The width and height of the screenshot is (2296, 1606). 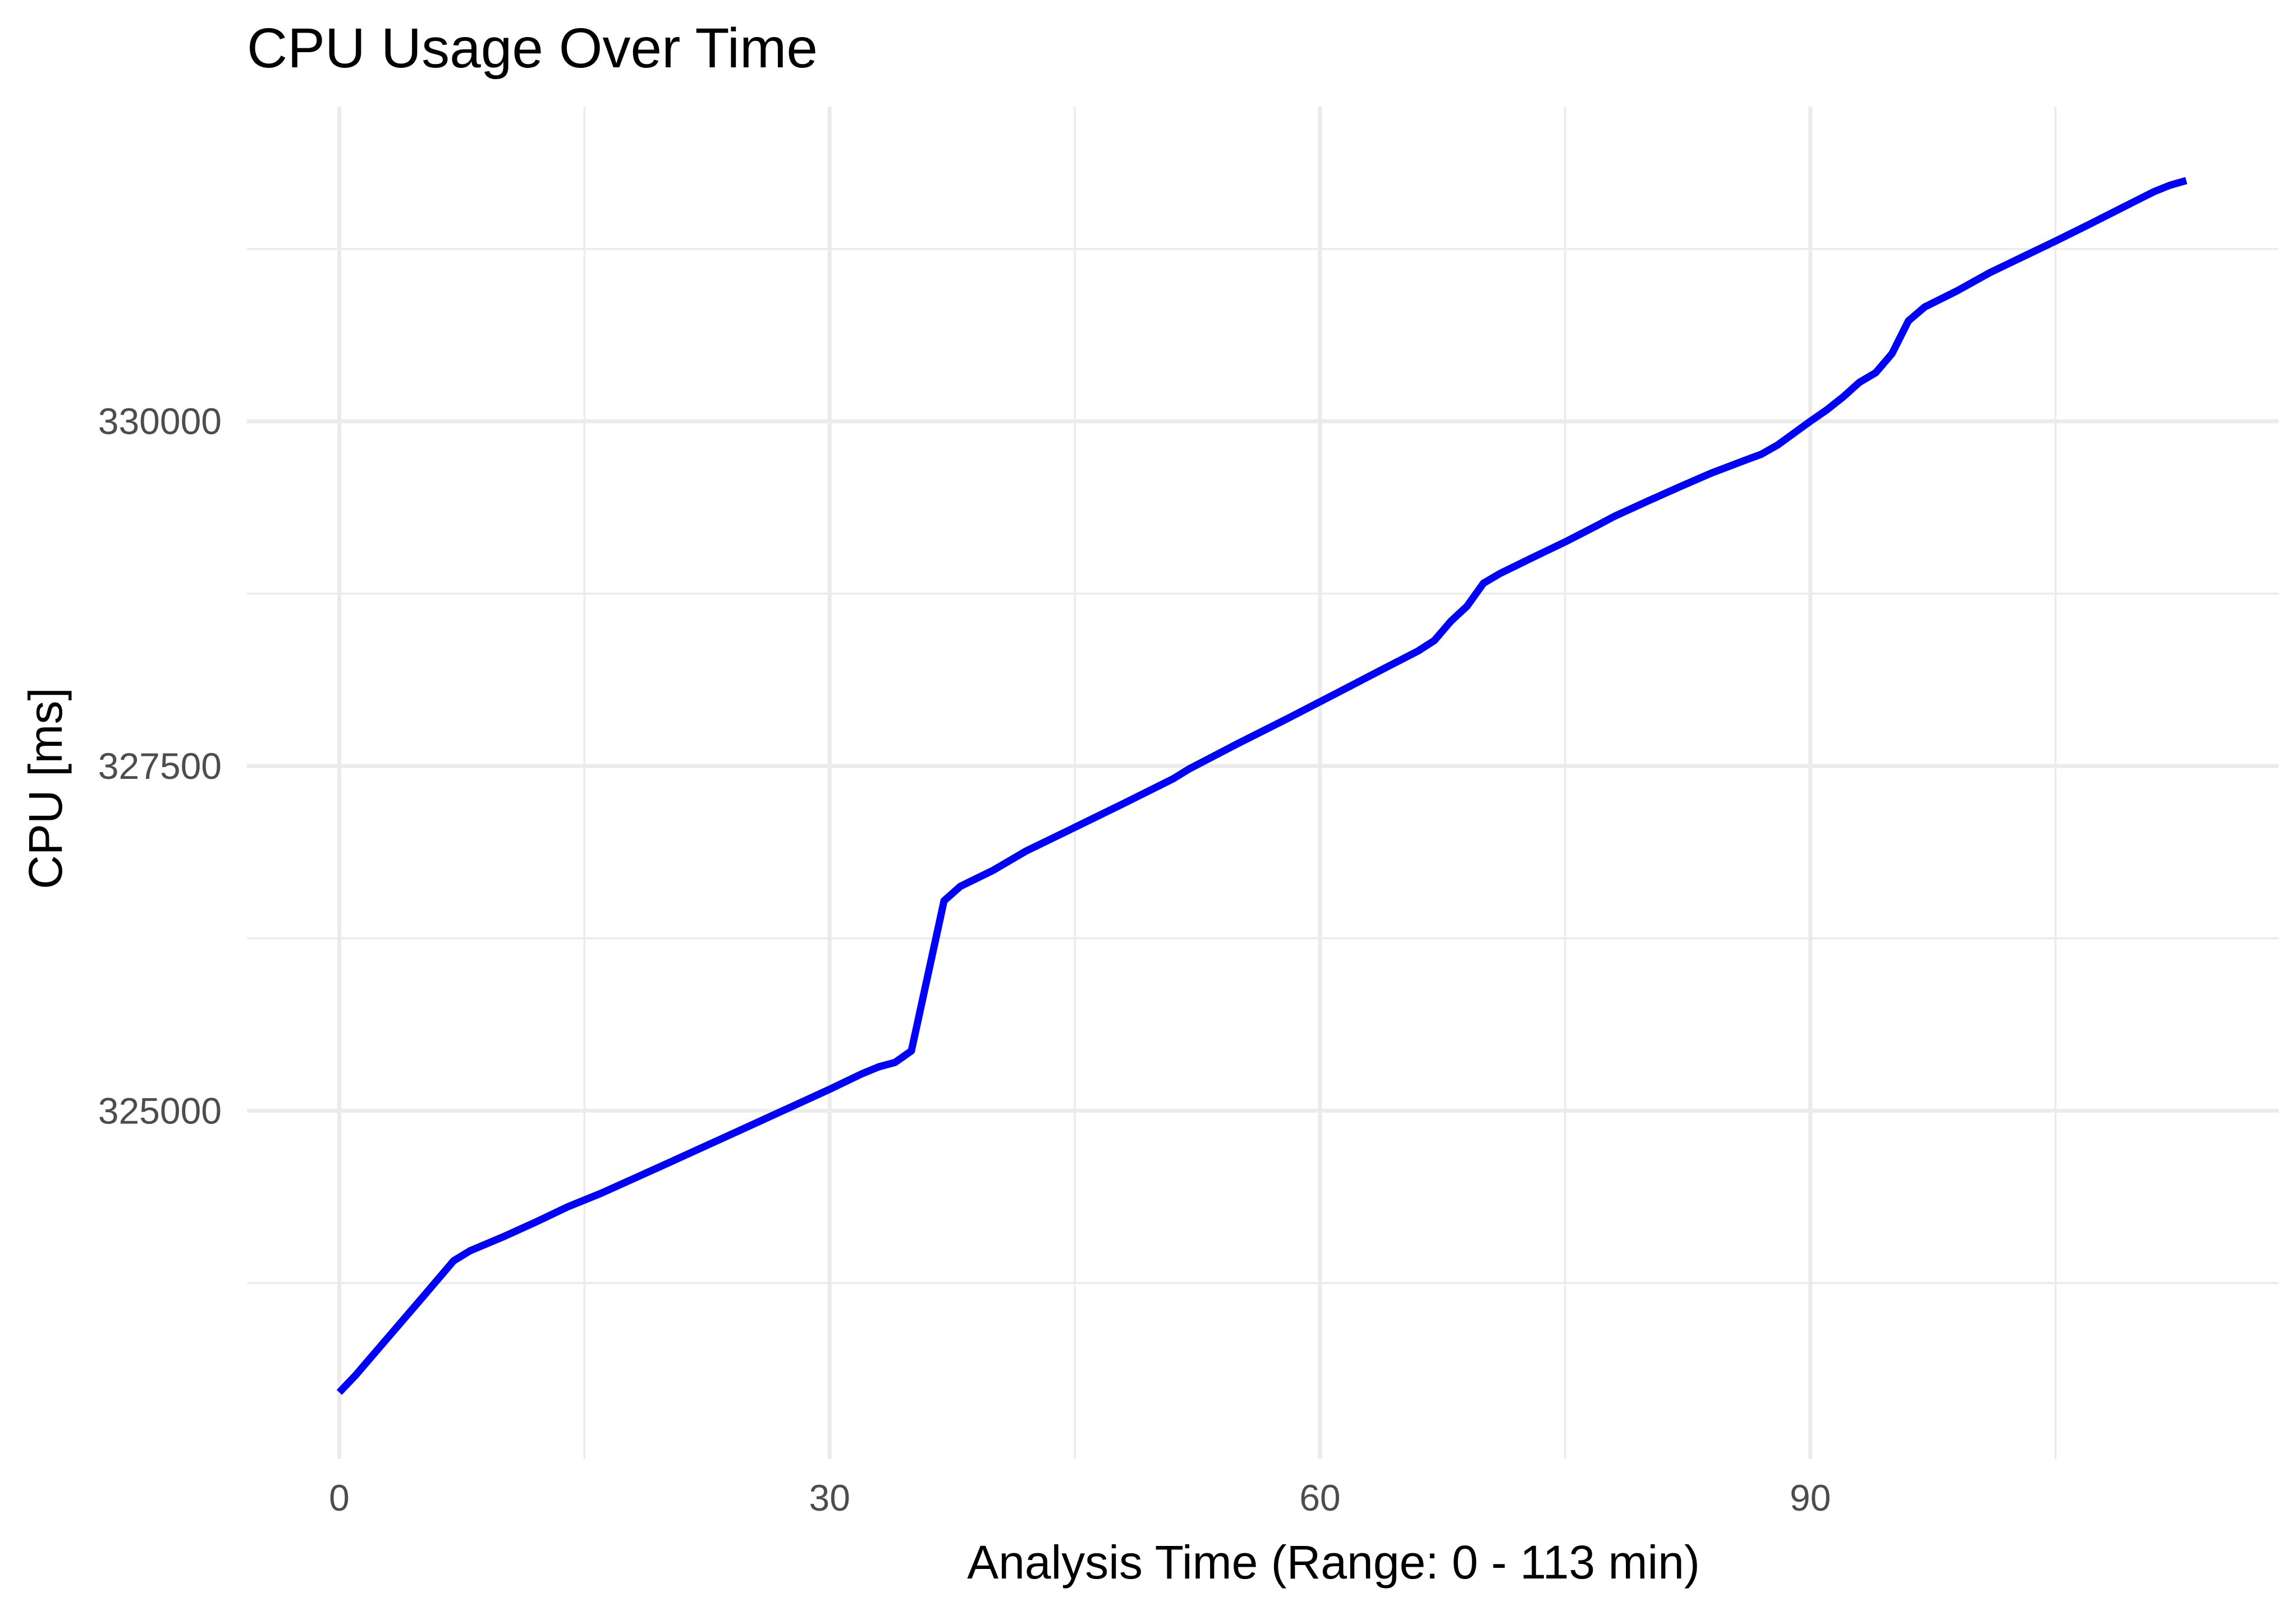 I want to click on x-axis-title: Analysis Time (Range: 0 - 113 min), so click(x=1333, y=1562).